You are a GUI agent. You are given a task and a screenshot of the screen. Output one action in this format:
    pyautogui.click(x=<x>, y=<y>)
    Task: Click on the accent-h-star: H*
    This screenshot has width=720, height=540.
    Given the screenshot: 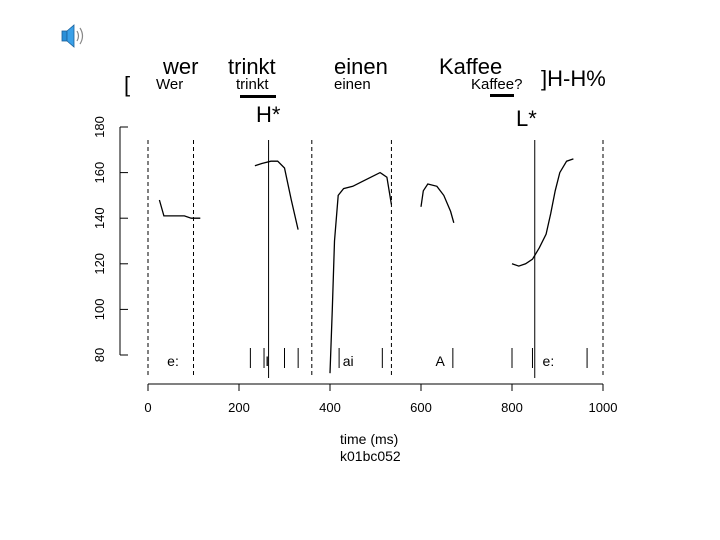 What is the action you would take?
    pyautogui.click(x=268, y=114)
    